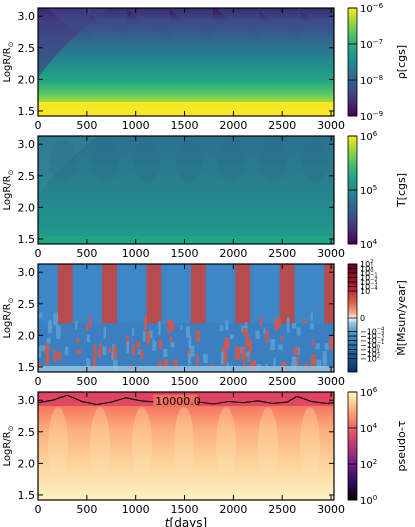 The width and height of the screenshot is (415, 527). What do you see at coordinates (73, 43) in the screenshot?
I see `initial-envelope` at bounding box center [73, 43].